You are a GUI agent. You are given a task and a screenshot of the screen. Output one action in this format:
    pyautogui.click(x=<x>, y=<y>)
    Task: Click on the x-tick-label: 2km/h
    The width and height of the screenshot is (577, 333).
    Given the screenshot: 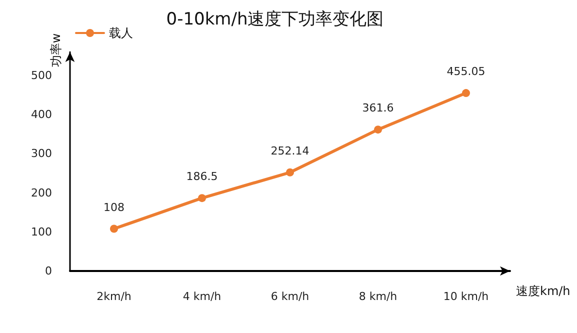 What is the action you would take?
    pyautogui.click(x=114, y=296)
    